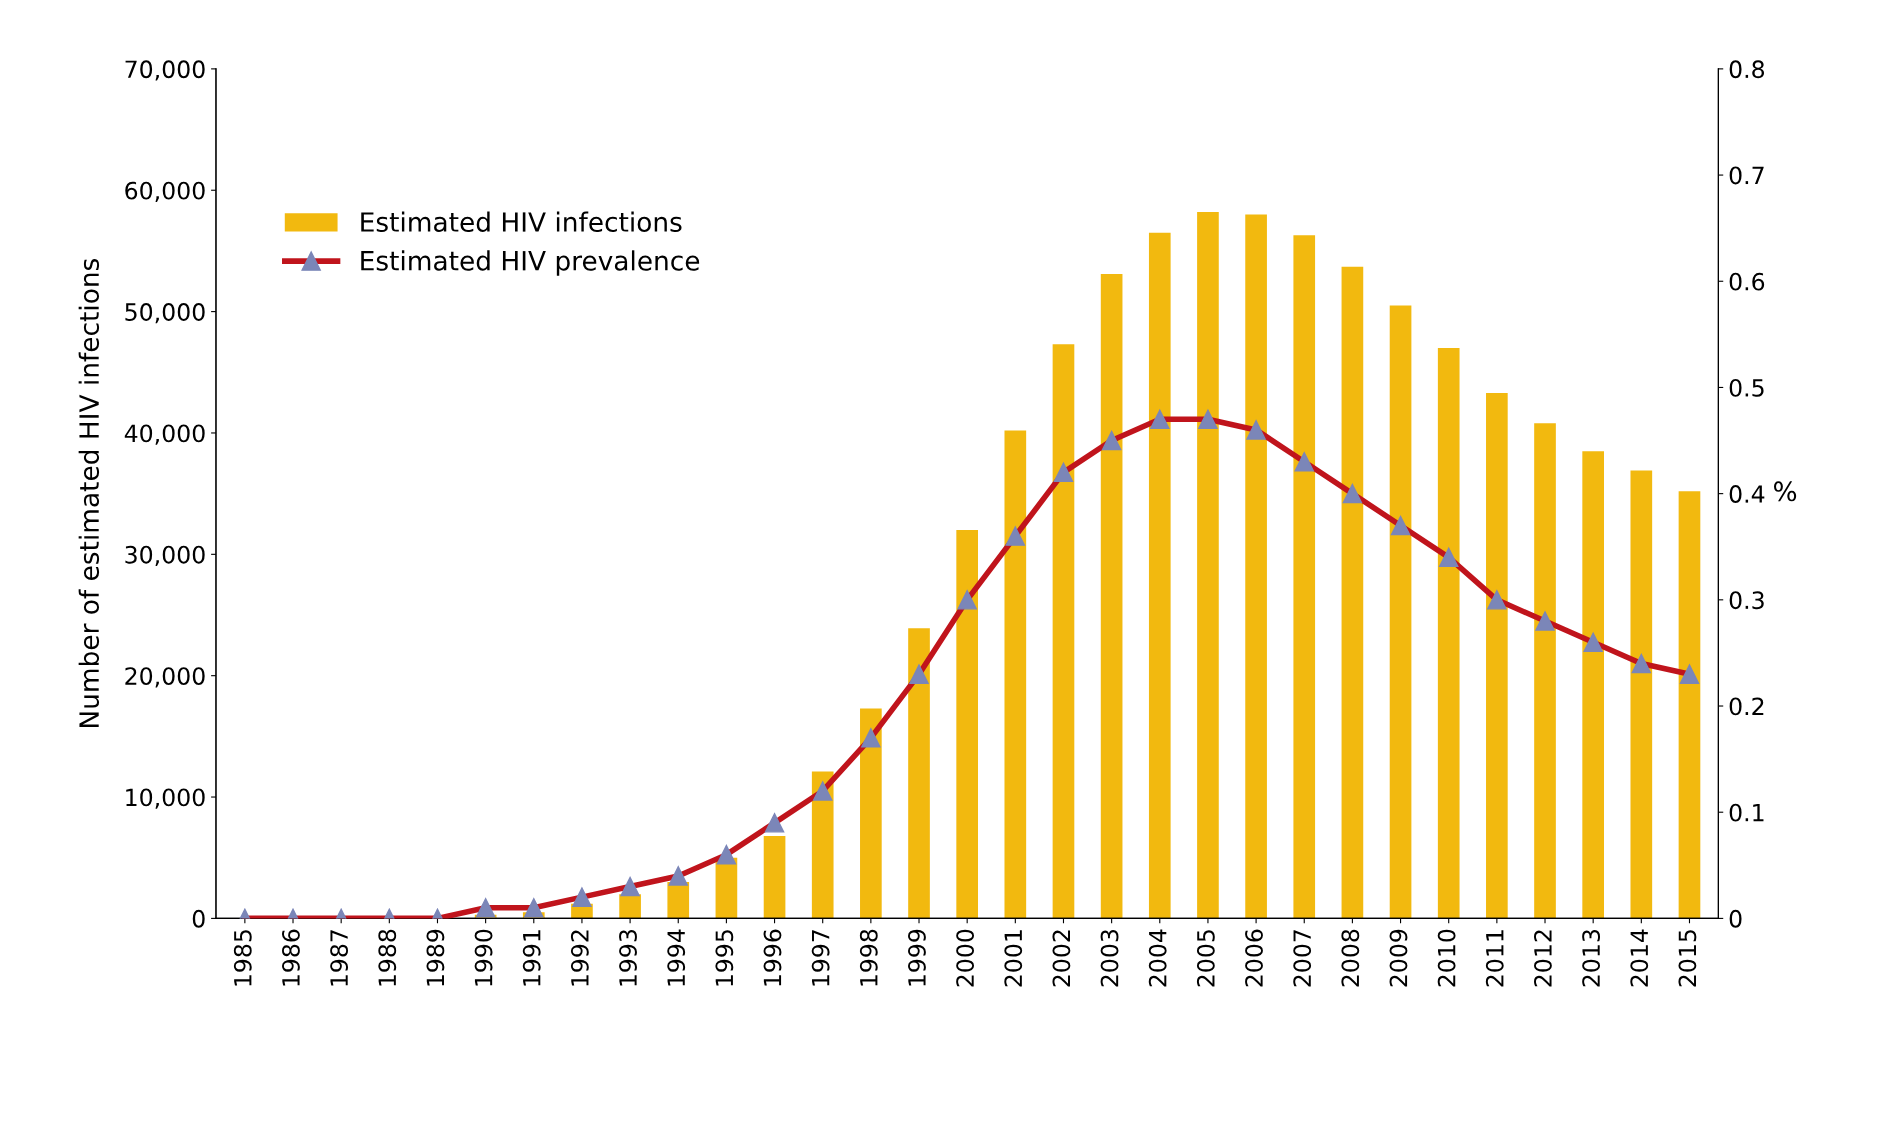  What do you see at coordinates (521, 221) in the screenshot?
I see `legend-label: Estimated HIV infections` at bounding box center [521, 221].